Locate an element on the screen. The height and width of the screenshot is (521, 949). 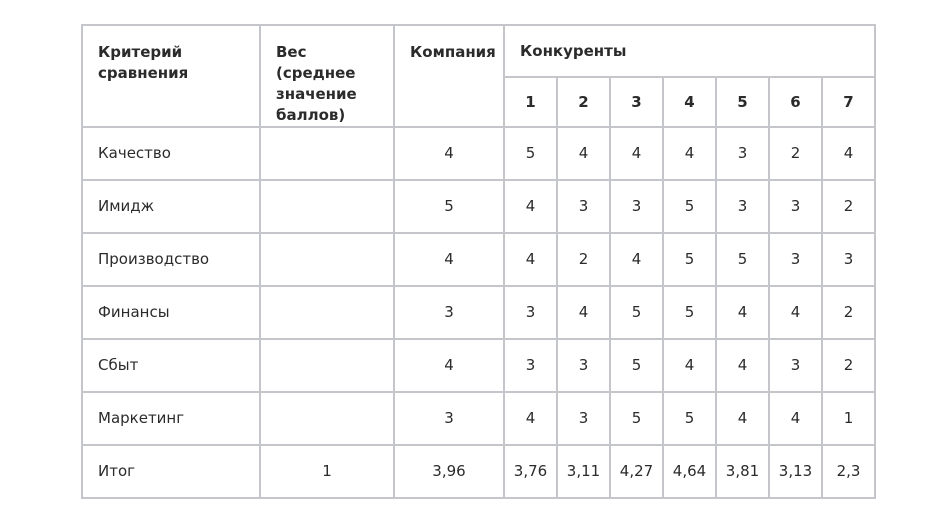
total-competitor-2: 3,11 is located at coordinates (583, 471).